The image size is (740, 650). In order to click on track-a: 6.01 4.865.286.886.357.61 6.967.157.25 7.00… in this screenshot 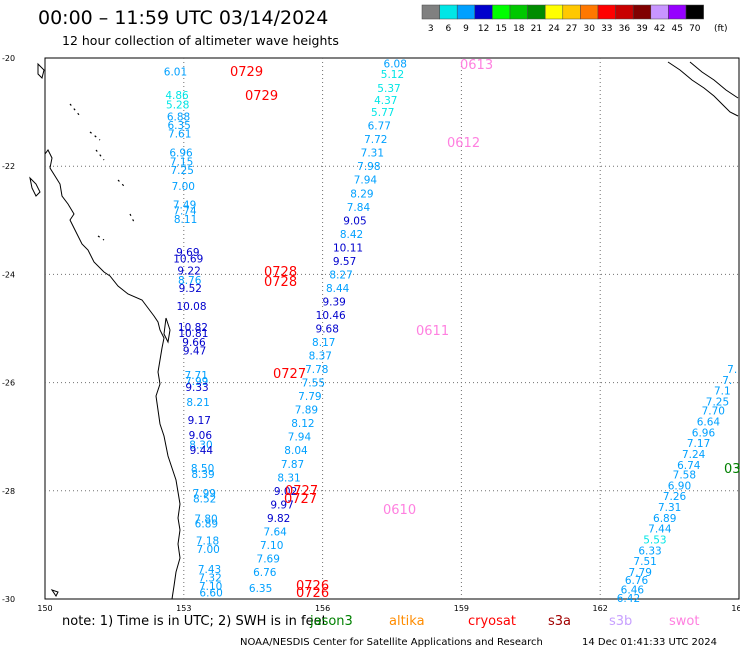, I will do `click(193, 333)`.